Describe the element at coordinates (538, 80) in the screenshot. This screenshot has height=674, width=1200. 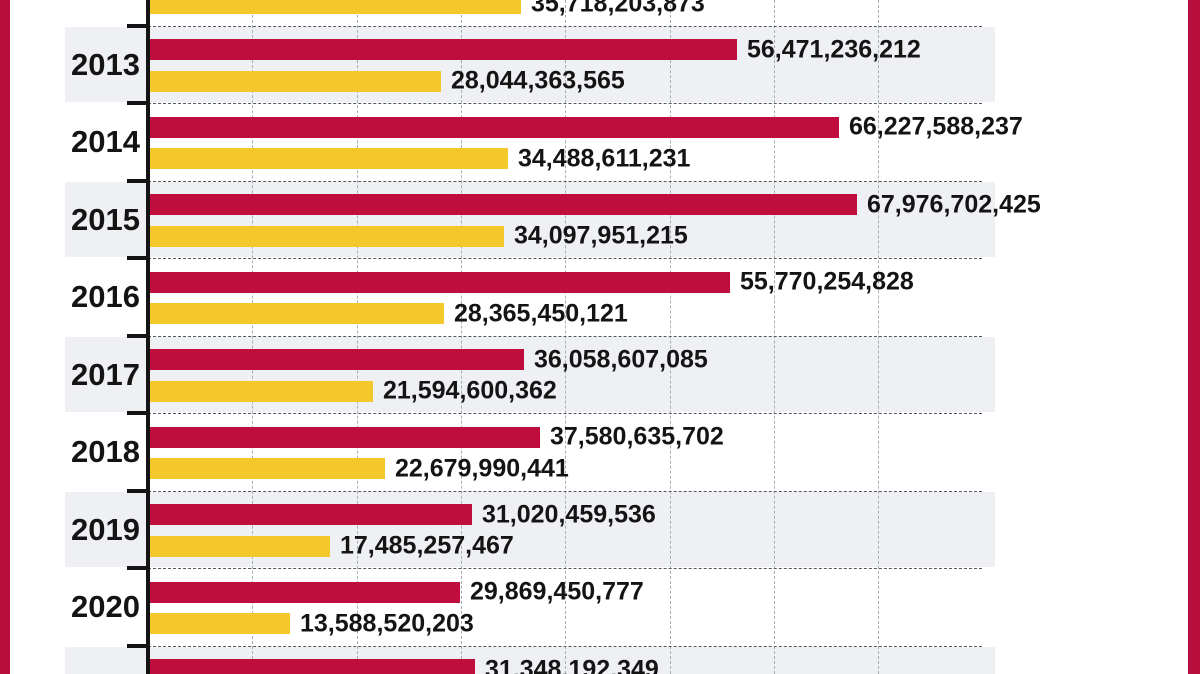
I see `value-label-yellow: 28,044,363,565` at that location.